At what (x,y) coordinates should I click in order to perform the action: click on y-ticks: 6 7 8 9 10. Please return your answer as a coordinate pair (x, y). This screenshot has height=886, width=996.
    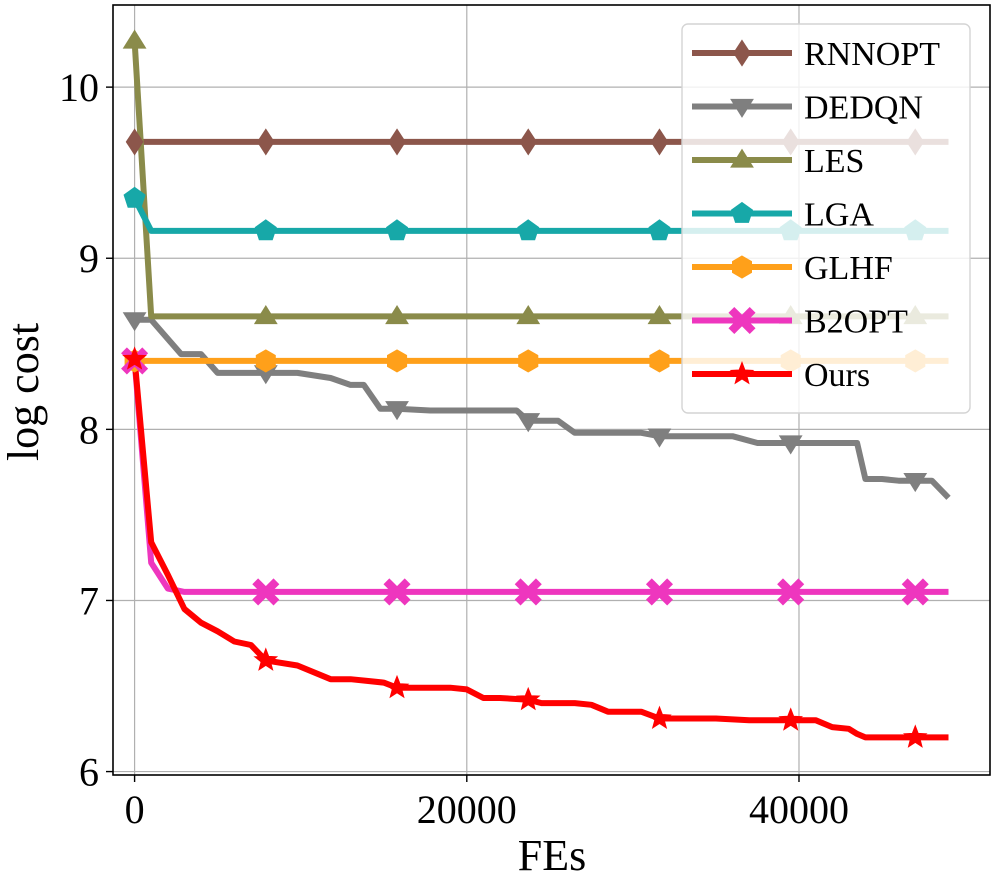
    Looking at the image, I should click on (86, 430).